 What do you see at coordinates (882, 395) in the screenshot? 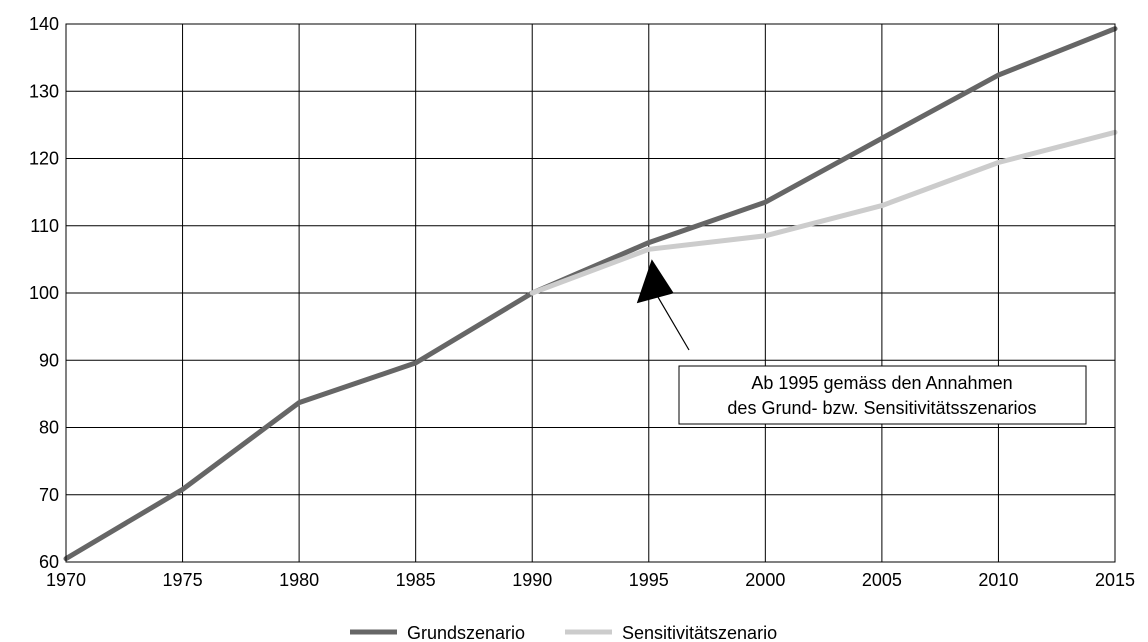
I see `annotation-box` at bounding box center [882, 395].